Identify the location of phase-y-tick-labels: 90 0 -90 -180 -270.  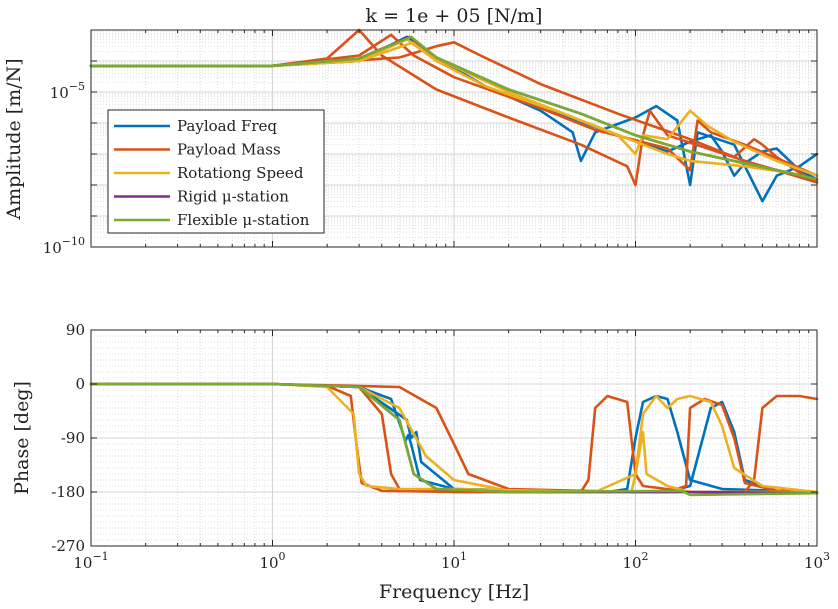
(68, 438).